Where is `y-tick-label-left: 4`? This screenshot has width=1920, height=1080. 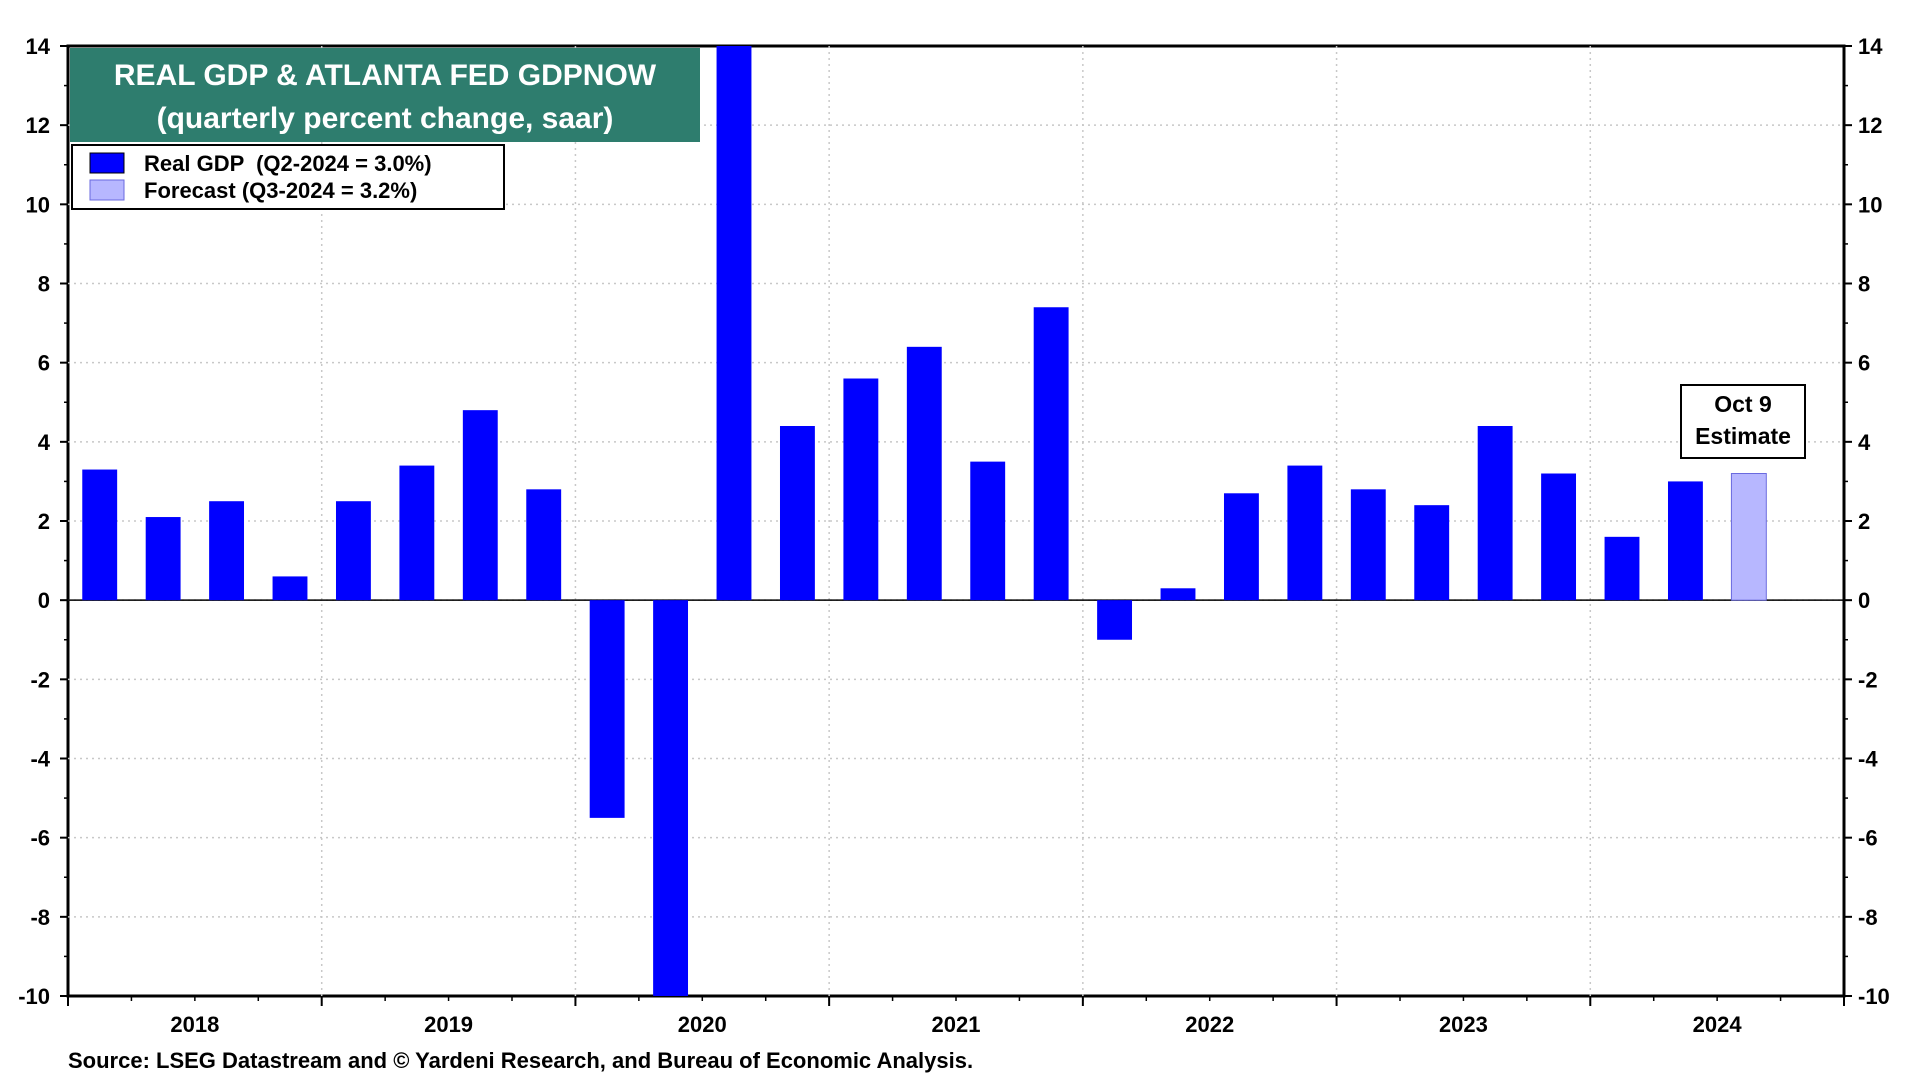 y-tick-label-left: 4 is located at coordinates (44, 442).